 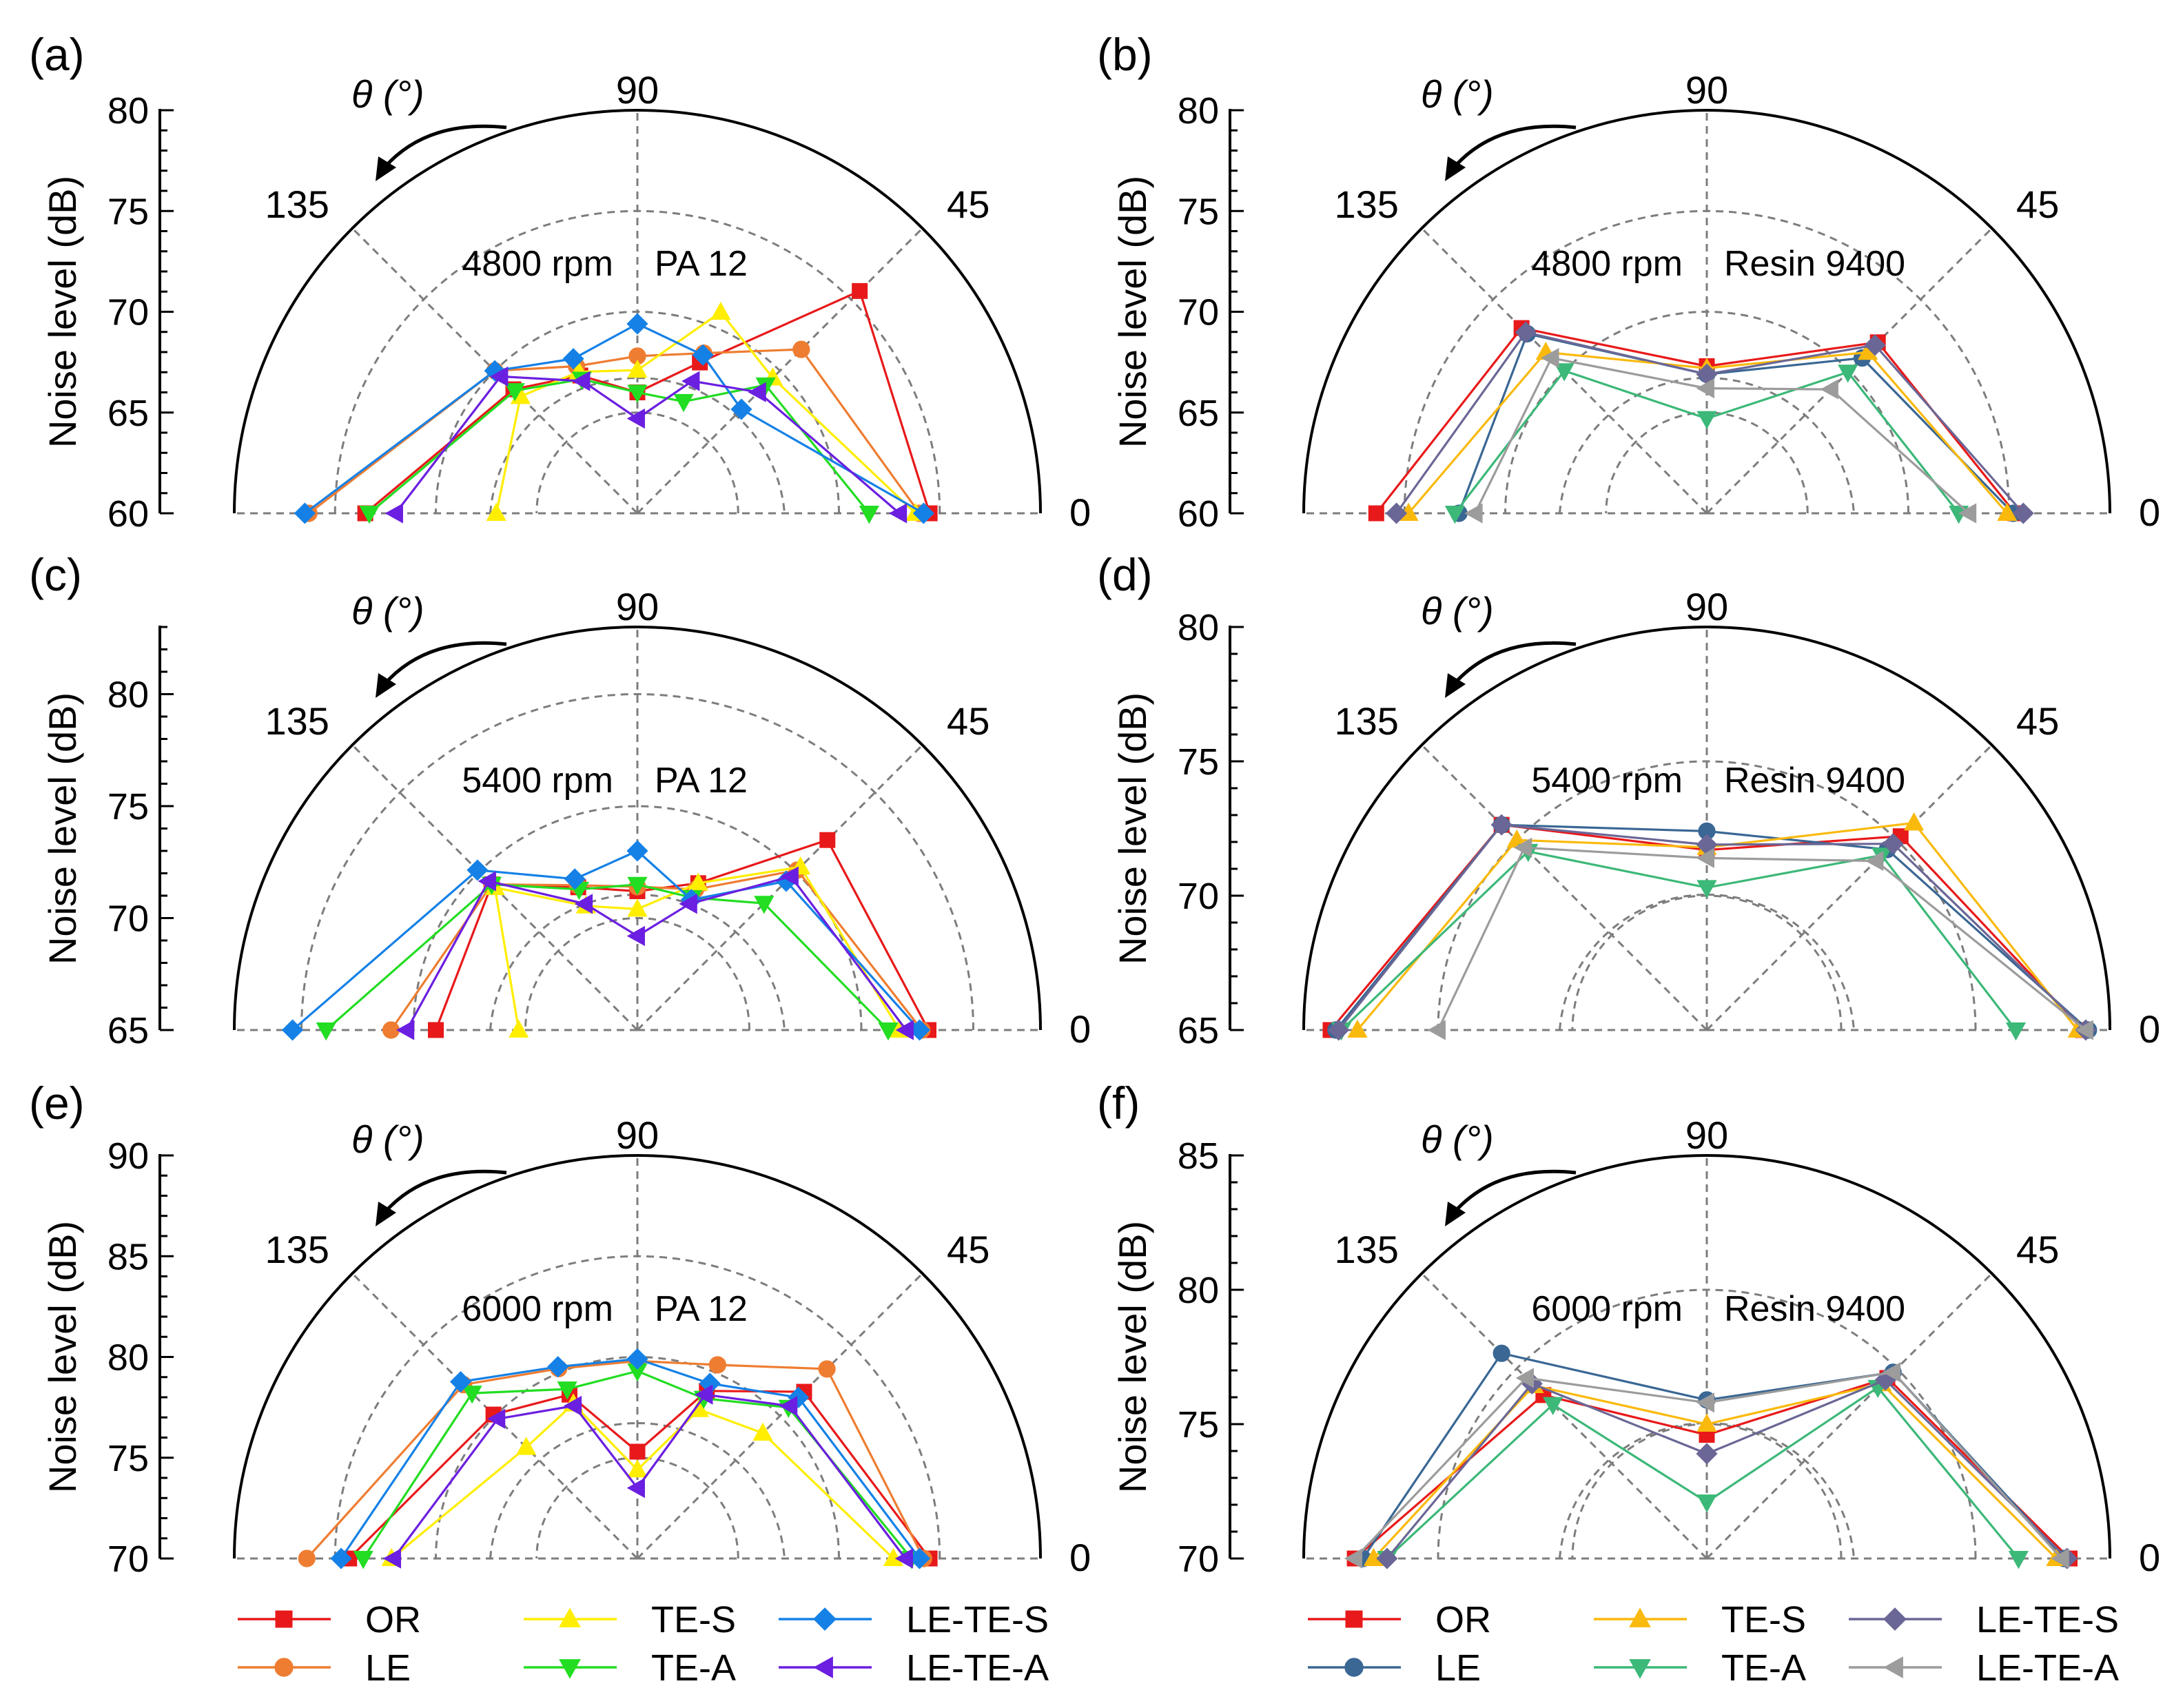 What do you see at coordinates (1080, 512) in the screenshot?
I see `theta-tick-label: 0` at bounding box center [1080, 512].